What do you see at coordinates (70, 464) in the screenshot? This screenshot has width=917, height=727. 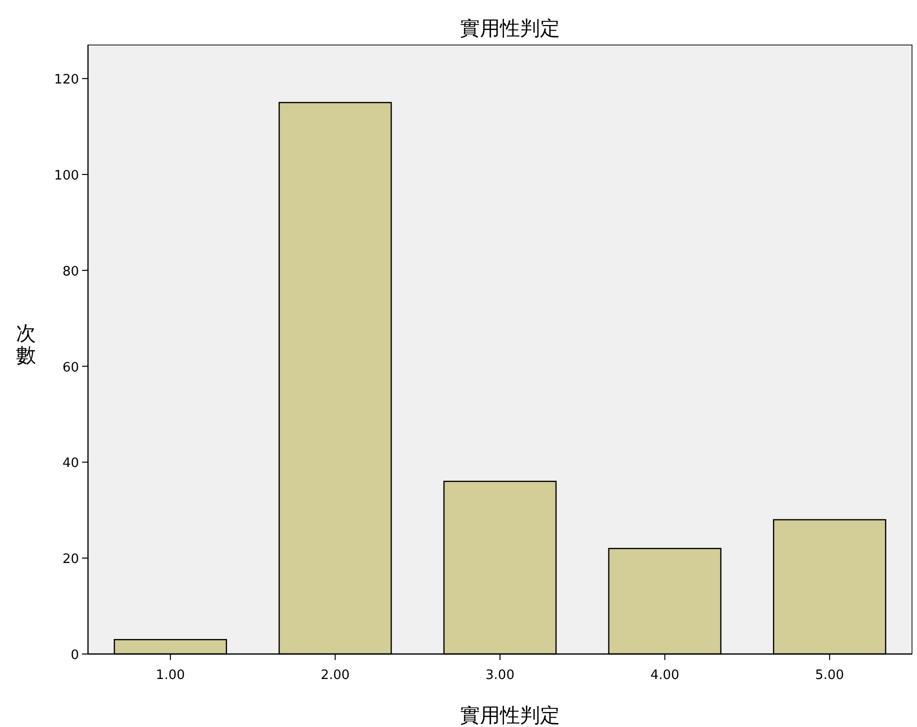 I see `y-tick-label: 40` at bounding box center [70, 464].